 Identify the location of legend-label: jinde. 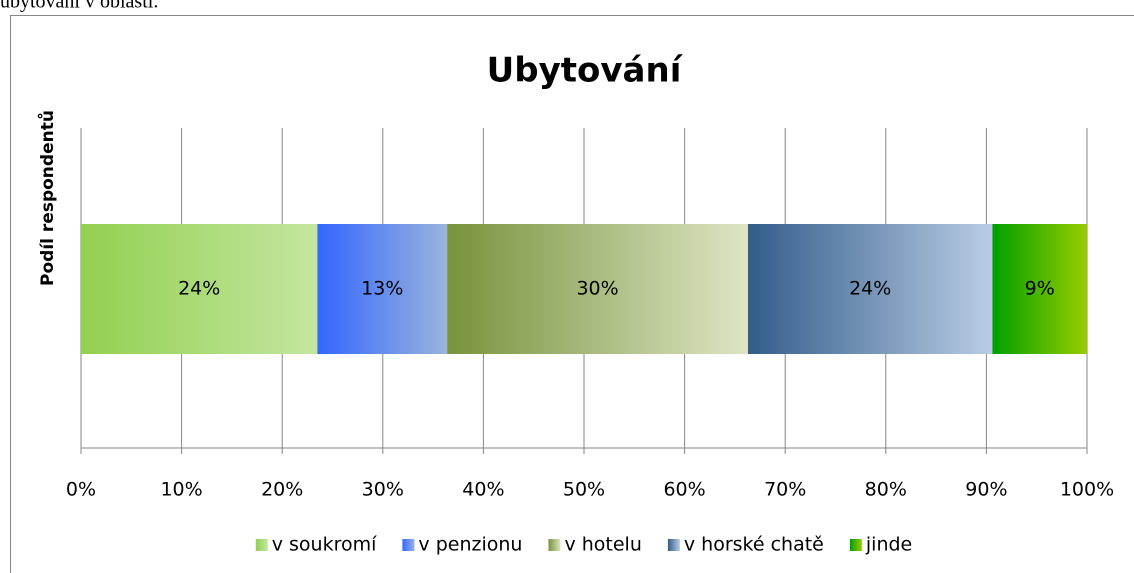
(888, 545).